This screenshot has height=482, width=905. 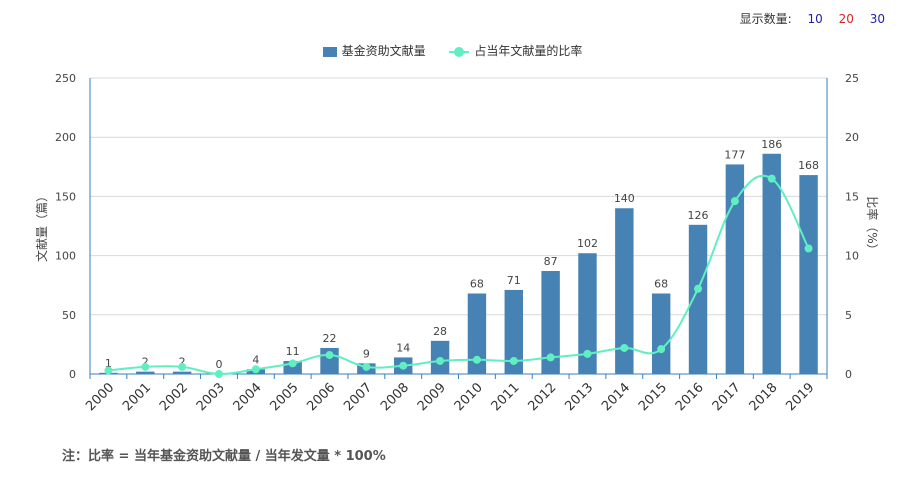 I want to click on x-tick-label: 2006, so click(x=321, y=397).